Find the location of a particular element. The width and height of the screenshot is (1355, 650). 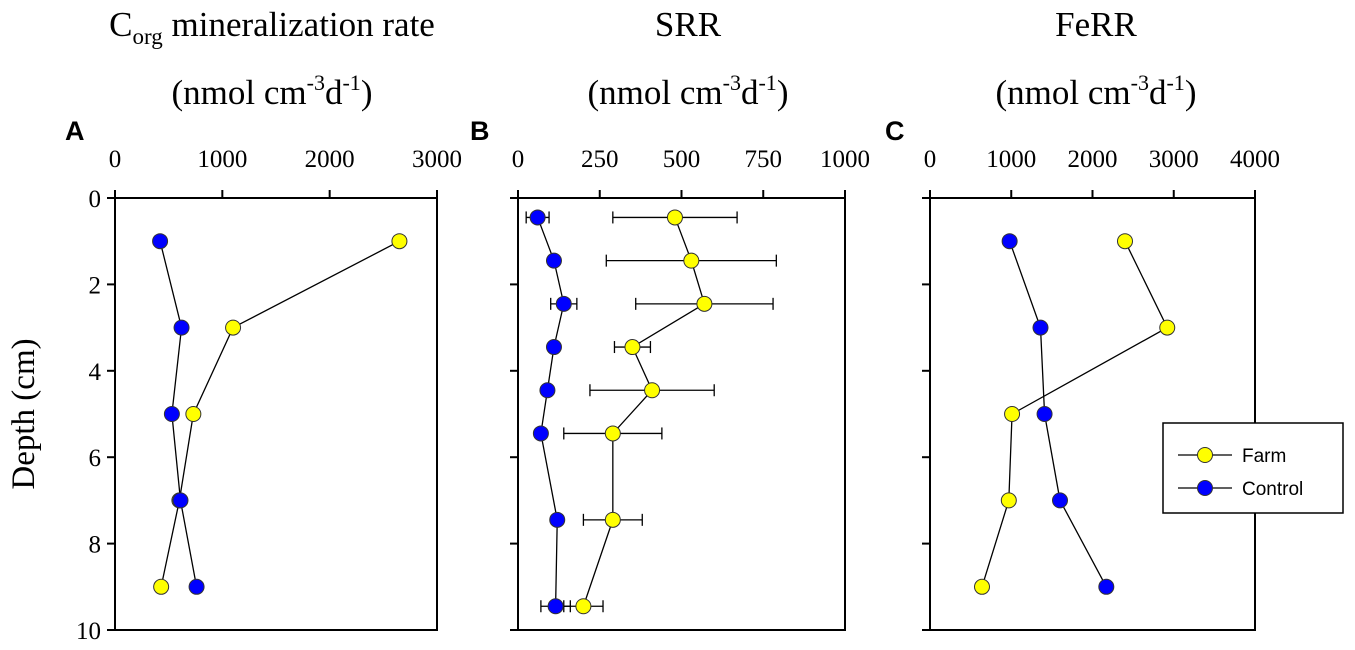

y-tick-label: 6 is located at coordinates (95, 458).